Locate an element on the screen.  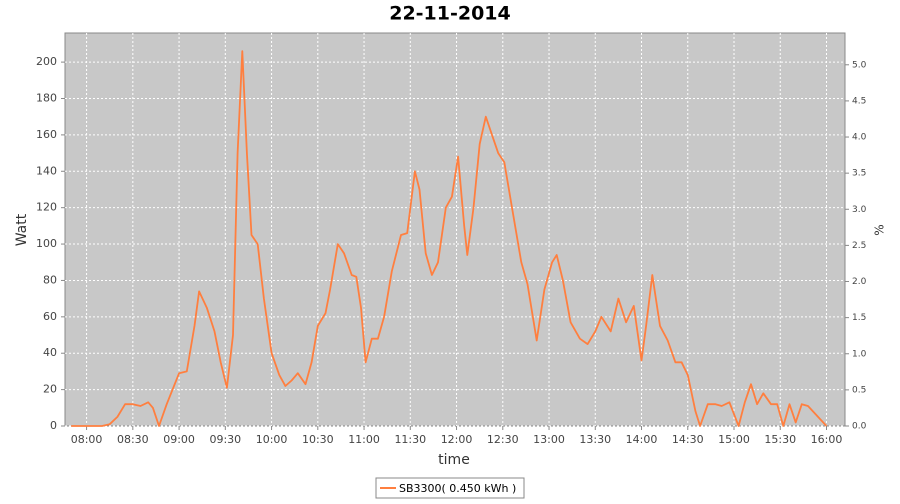
x-tick-label: 14:30 is located at coordinates (688, 439).